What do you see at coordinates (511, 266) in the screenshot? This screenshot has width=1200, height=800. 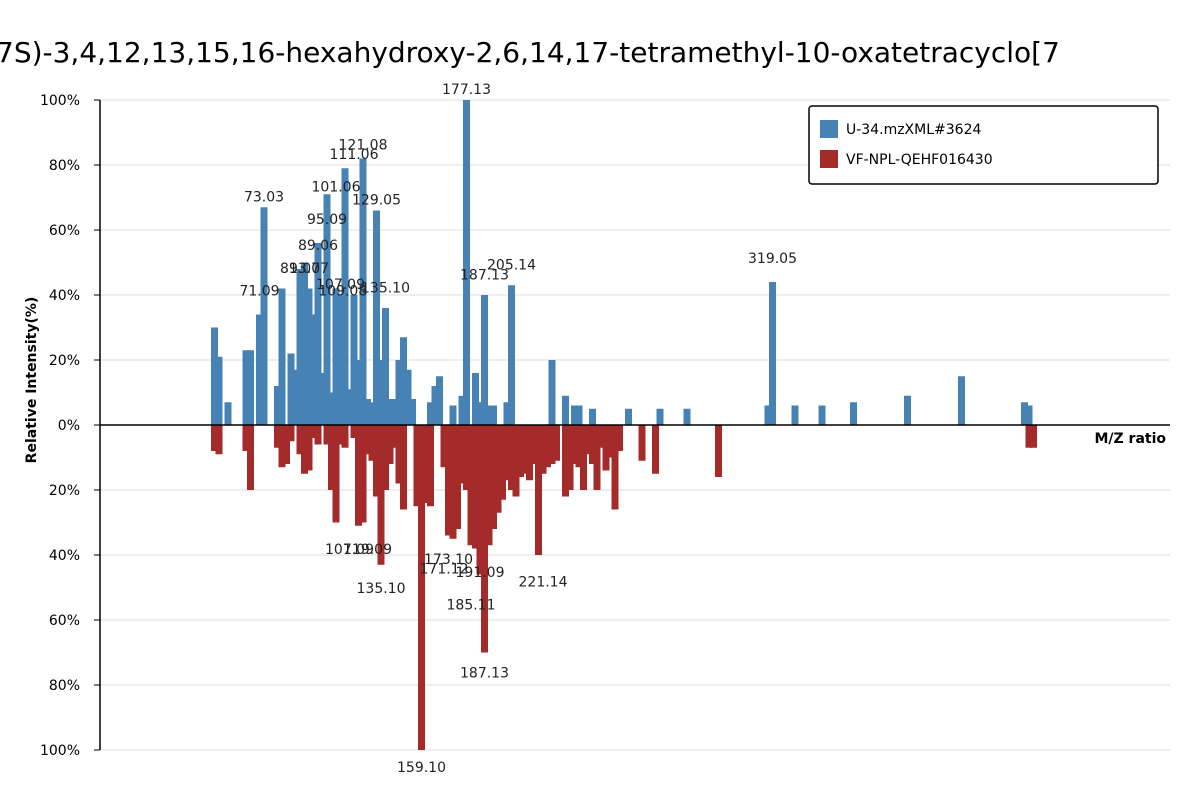 I see `peak-label-top: 205.14` at bounding box center [511, 266].